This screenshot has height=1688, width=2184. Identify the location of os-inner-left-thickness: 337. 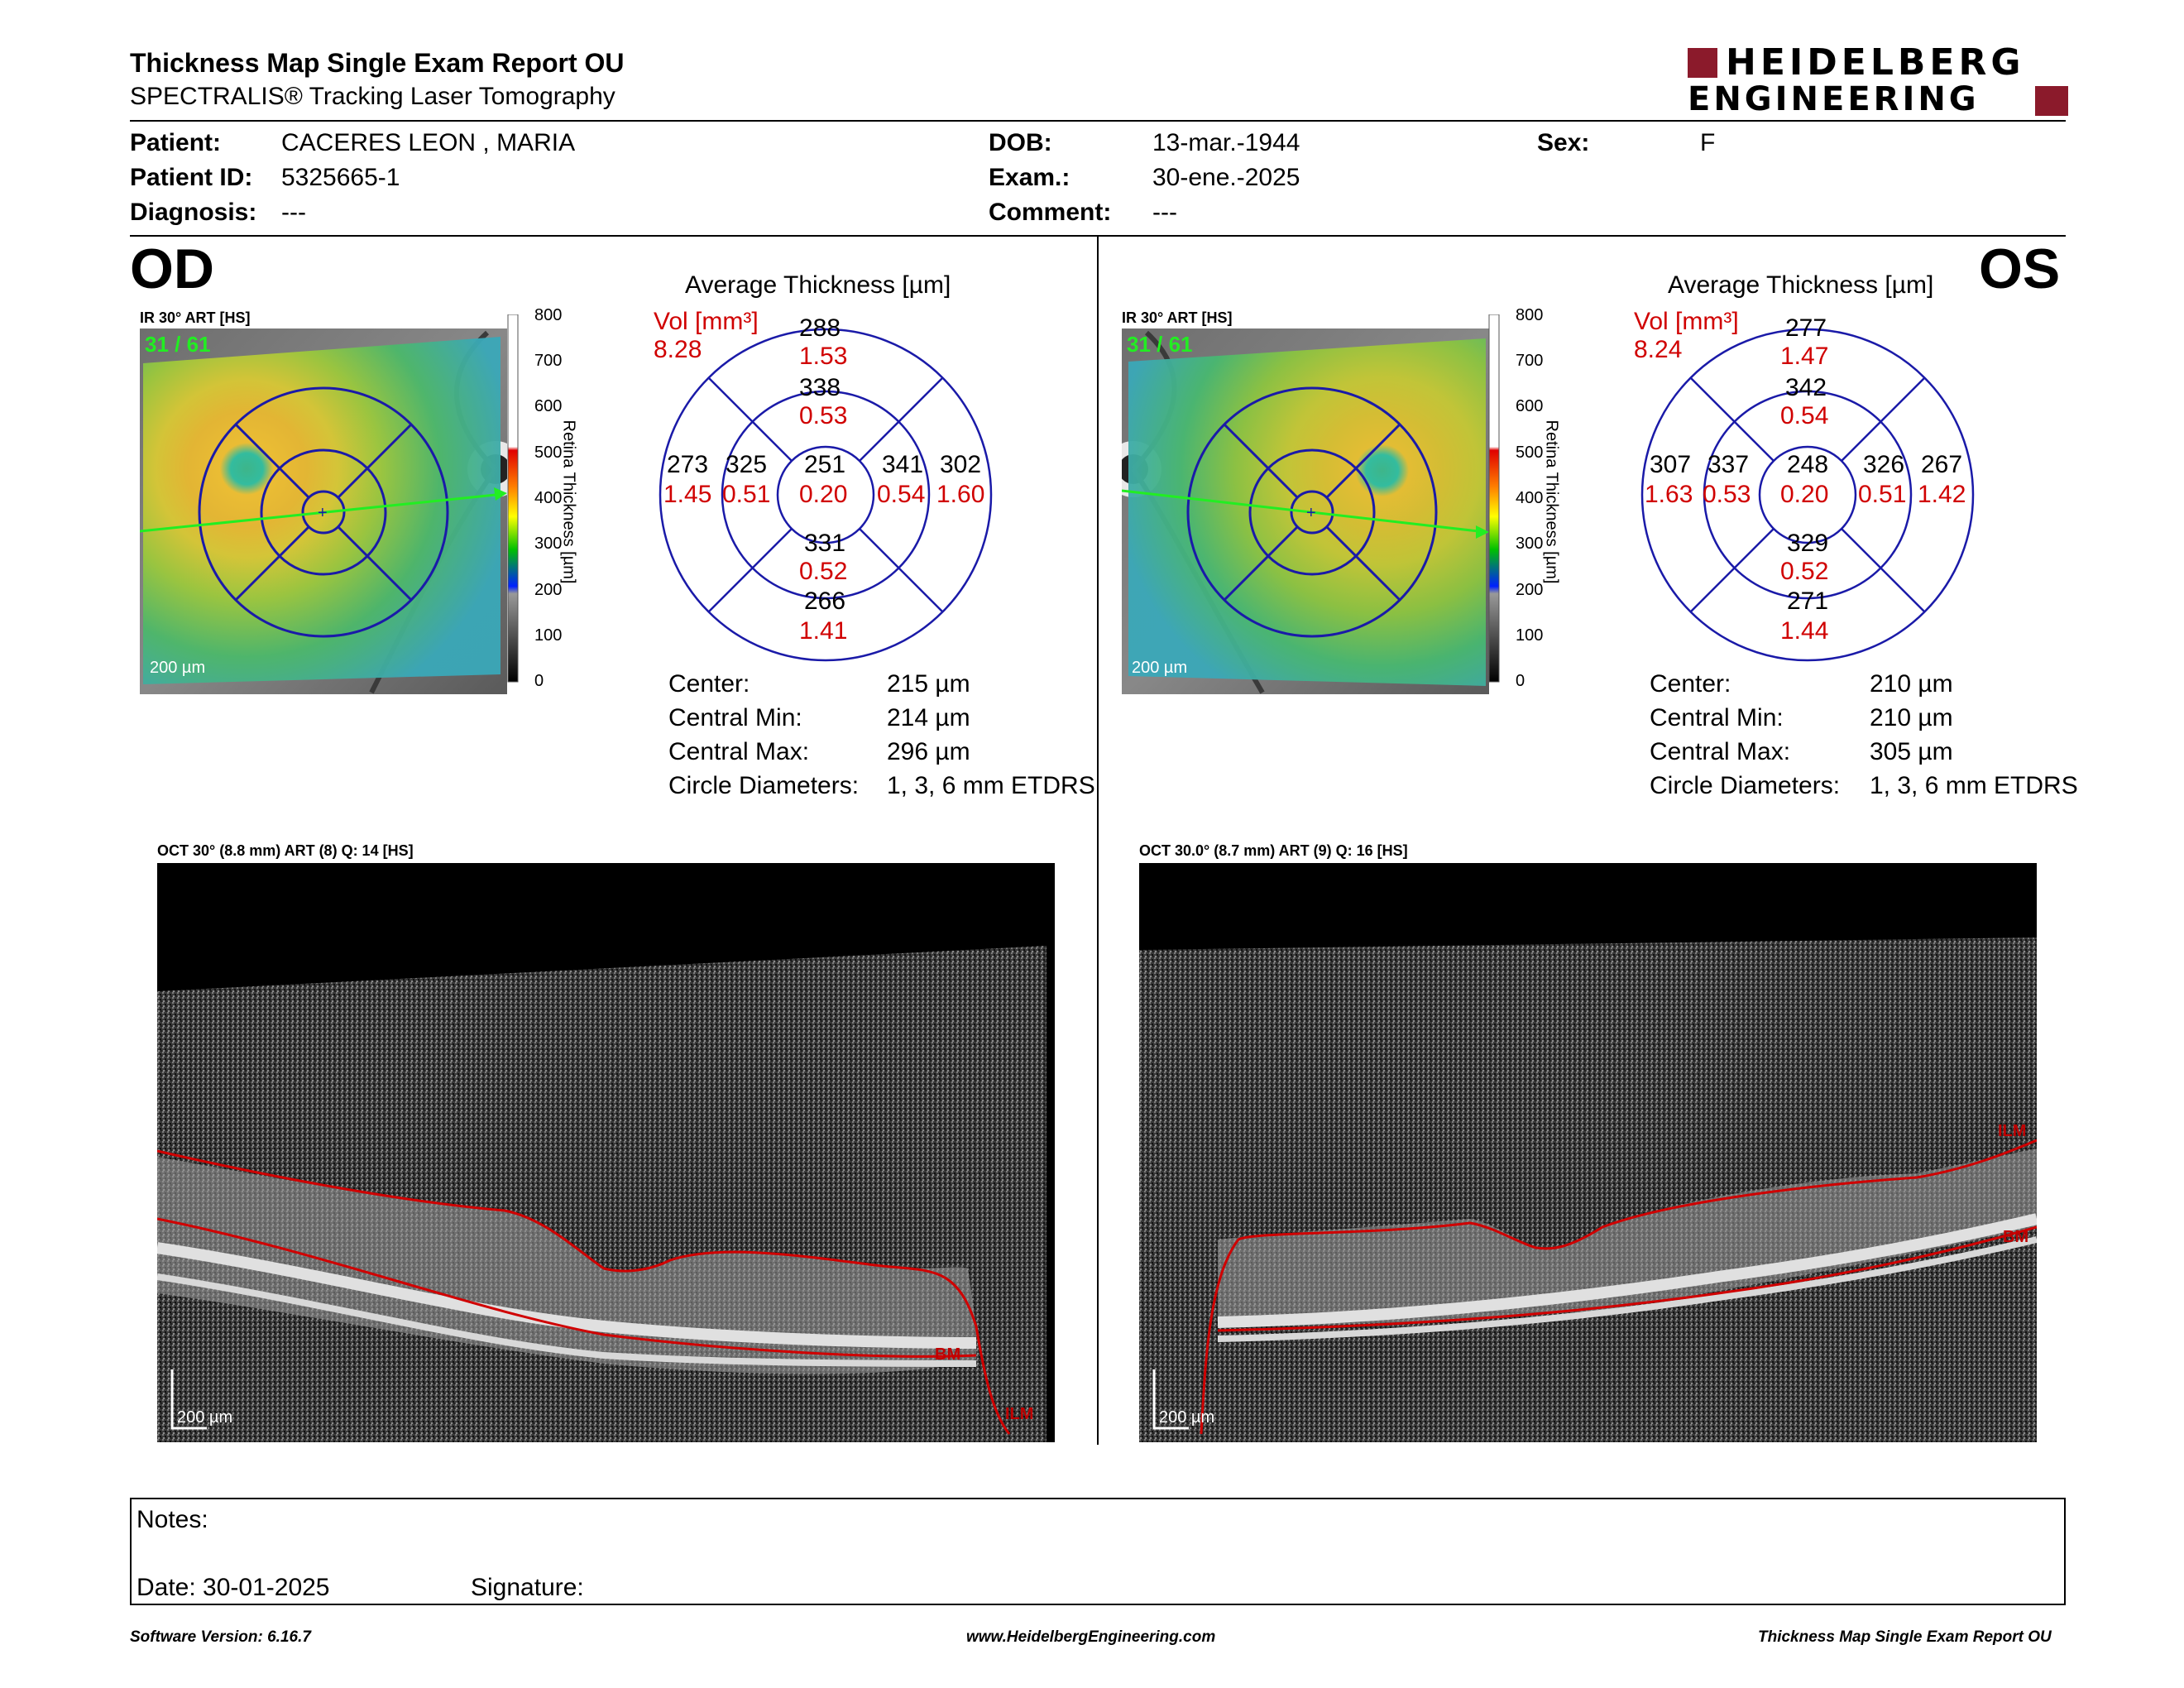
(1728, 464).